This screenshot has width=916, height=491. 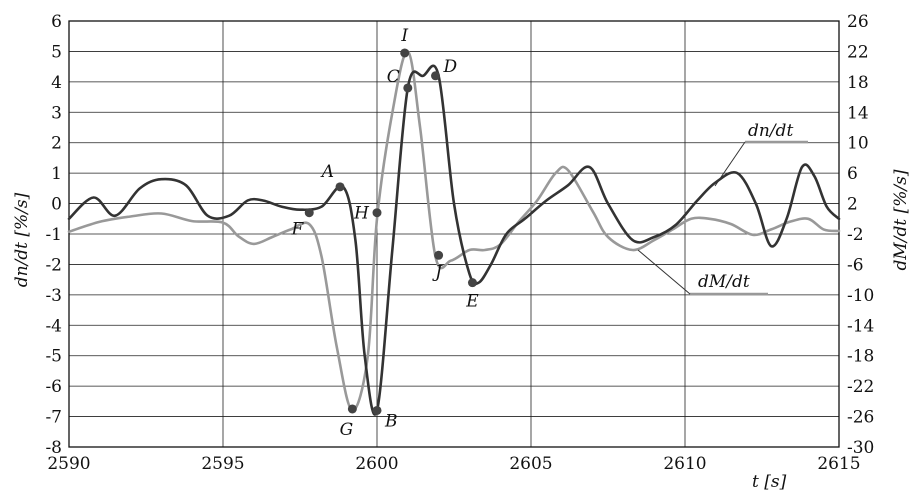 What do you see at coordinates (56, 205) in the screenshot?
I see `y-tick-left: 0` at bounding box center [56, 205].